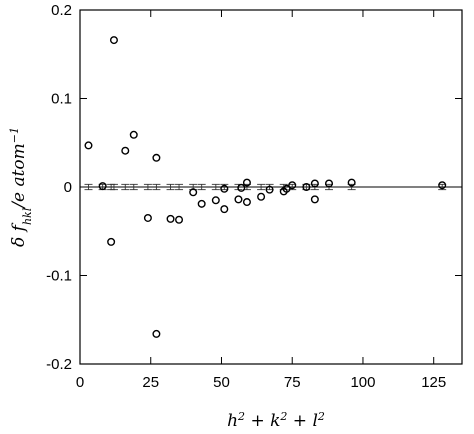  Describe the element at coordinates (150, 382) in the screenshot. I see `x-tick-label: 25` at that location.